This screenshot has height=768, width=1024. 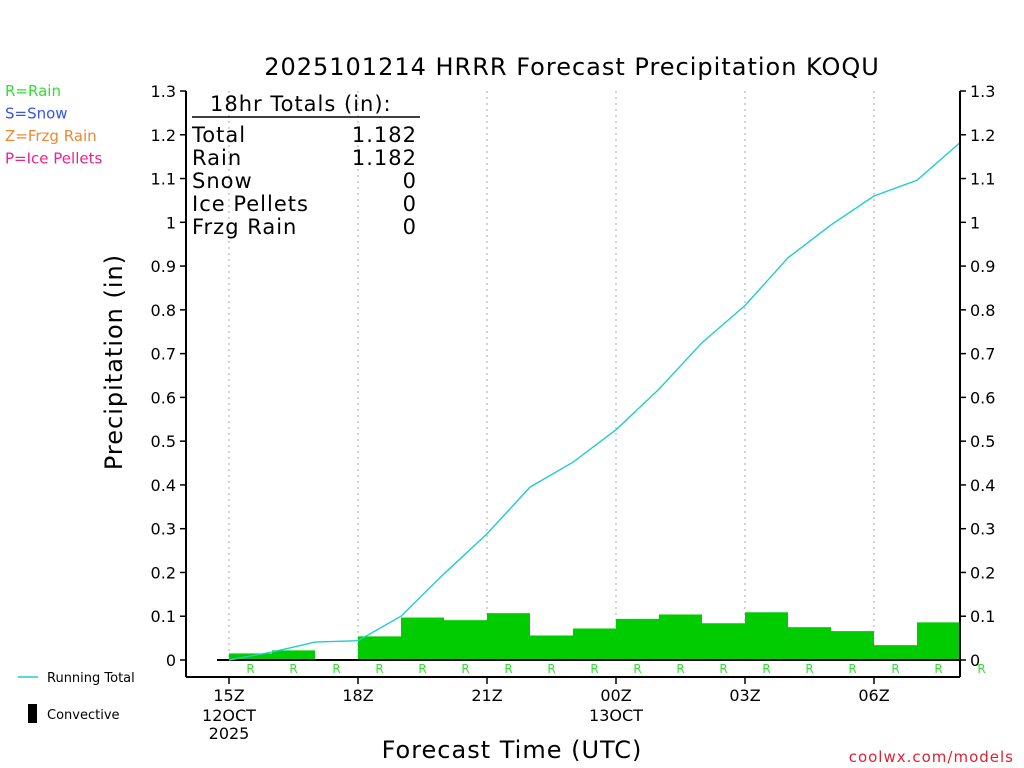 What do you see at coordinates (163, 135) in the screenshot?
I see `y-tick-label-left: 1.2` at bounding box center [163, 135].